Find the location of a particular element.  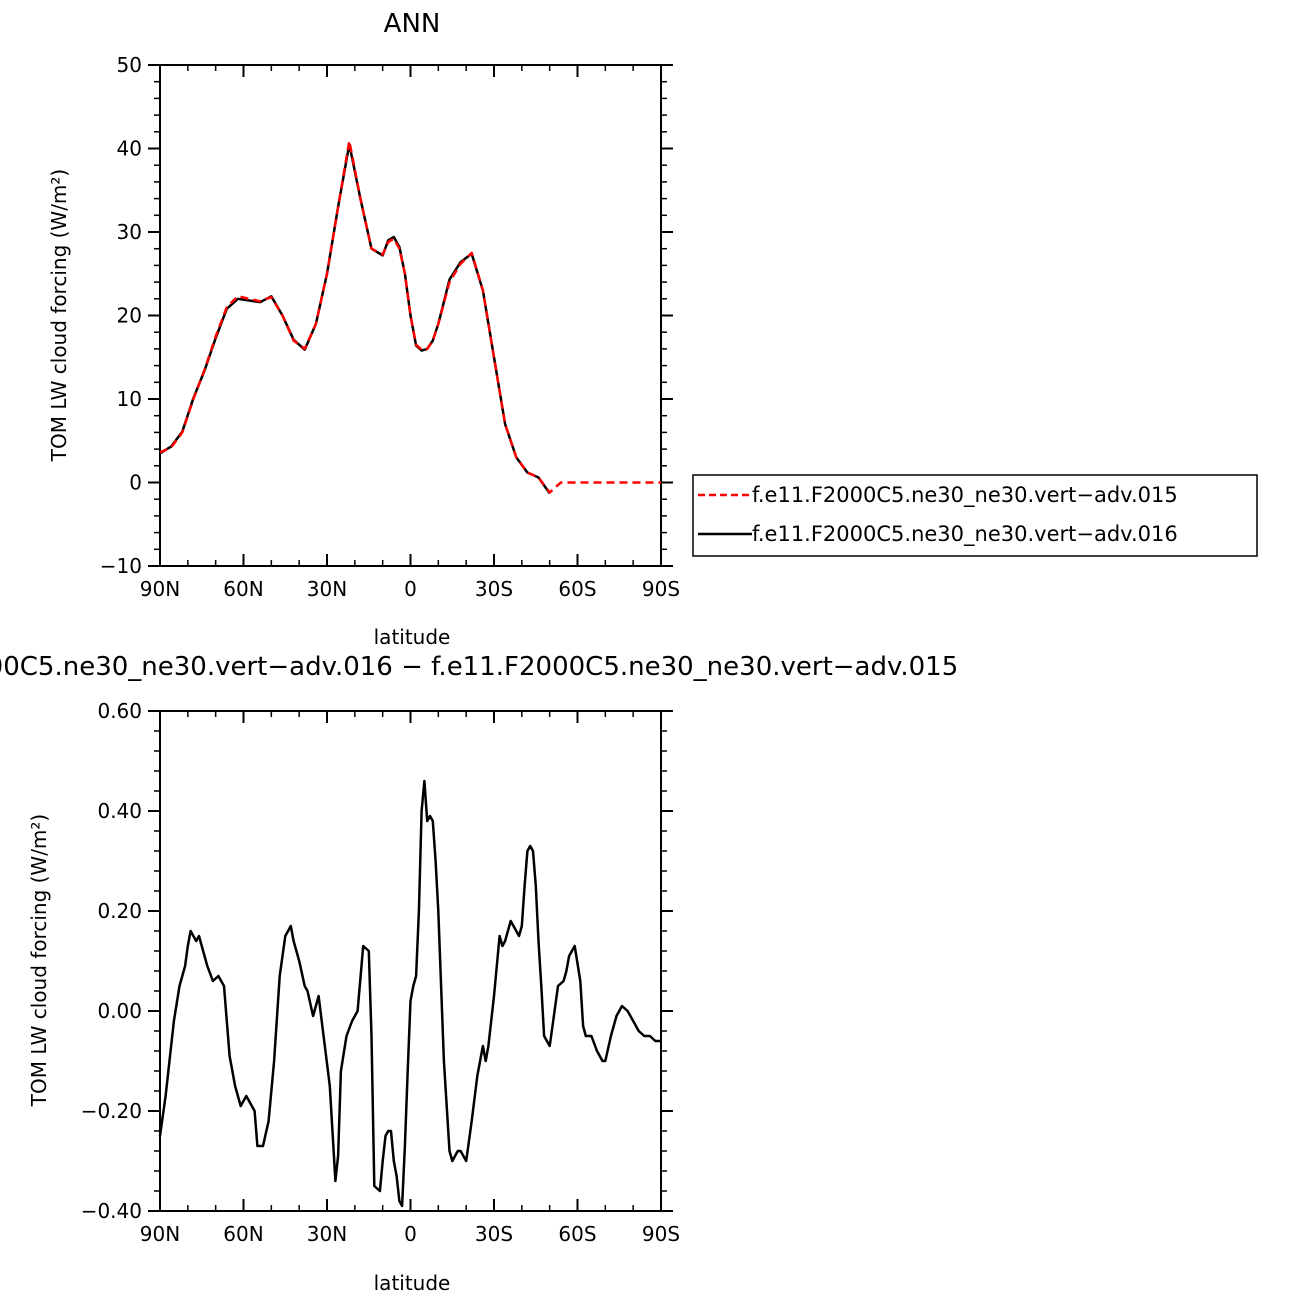

y-tick-label: −10 is located at coordinates (121, 566).